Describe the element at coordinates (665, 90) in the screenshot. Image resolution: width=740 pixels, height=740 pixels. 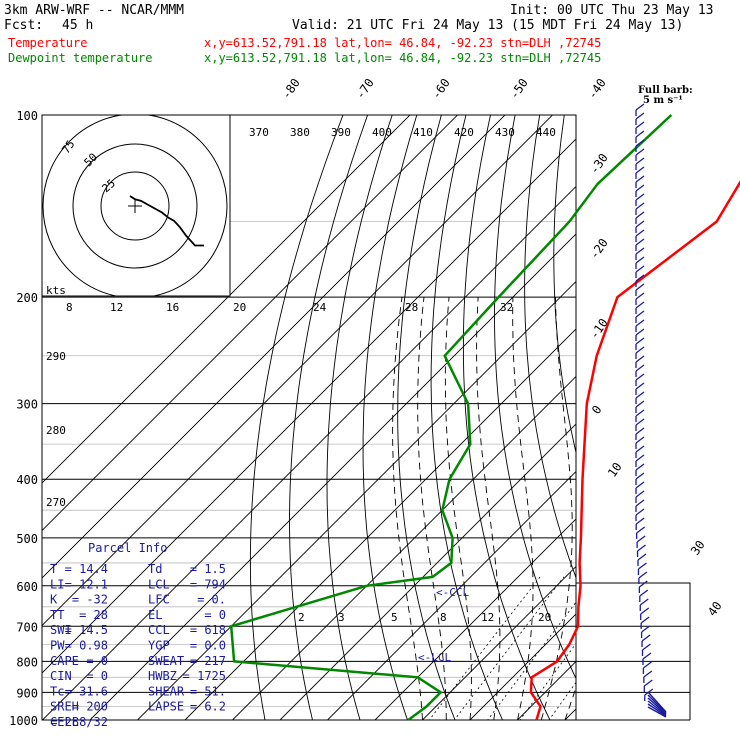
I see `barb-legend-title: Full barb:` at that location.